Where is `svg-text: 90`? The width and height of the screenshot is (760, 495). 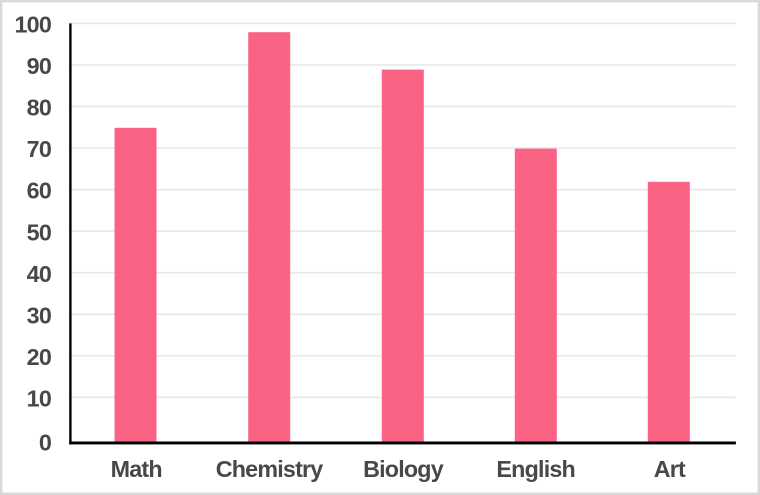 svg-text: 90 is located at coordinates (39, 66).